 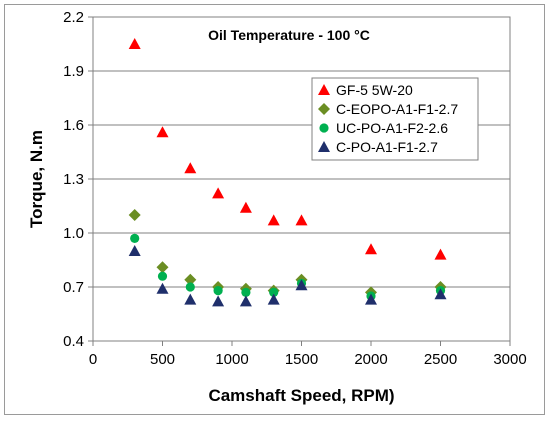 I want to click on x-tick-label: 500, so click(x=162, y=359).